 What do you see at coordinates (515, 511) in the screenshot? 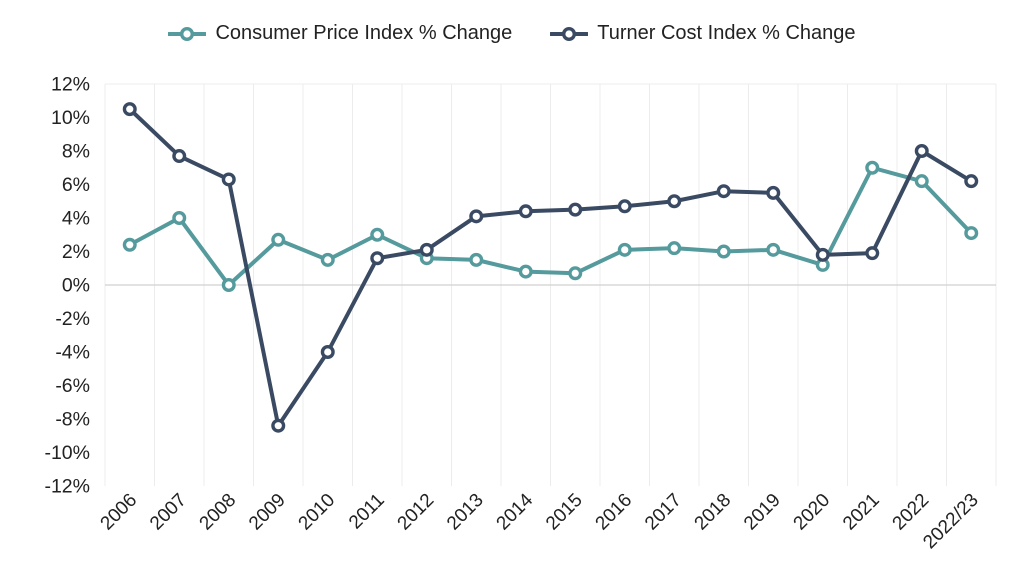
I see `x-axis-label: 2014` at bounding box center [515, 511].